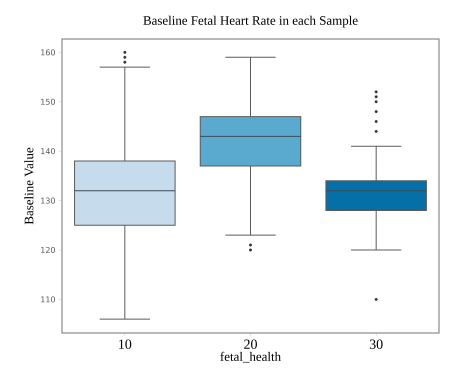  Describe the element at coordinates (250, 357) in the screenshot. I see `x-axis-title: fetal_health` at that location.